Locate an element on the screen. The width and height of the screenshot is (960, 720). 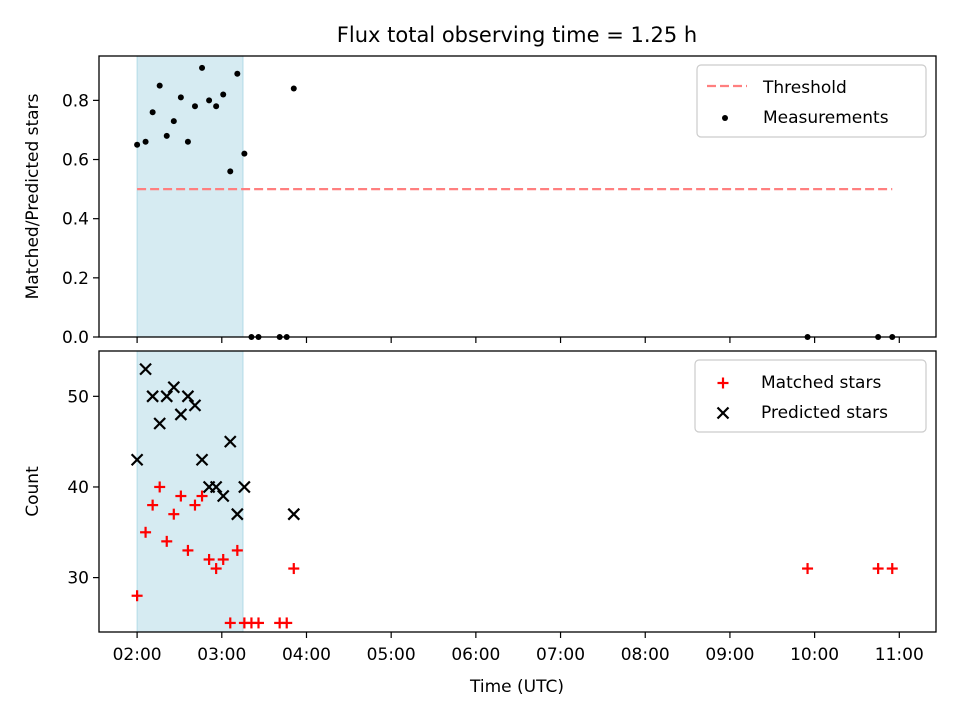
legend-label: Matched stars is located at coordinates (821, 383).